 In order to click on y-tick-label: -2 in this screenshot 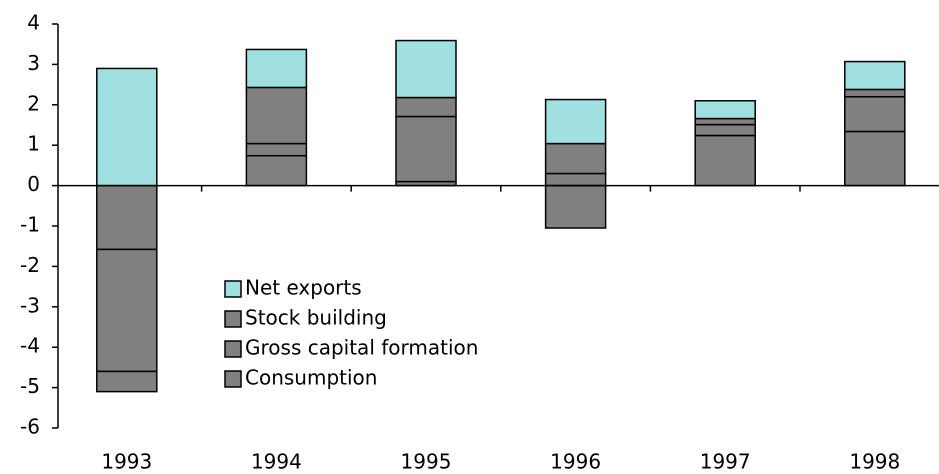, I will do `click(30, 265)`.